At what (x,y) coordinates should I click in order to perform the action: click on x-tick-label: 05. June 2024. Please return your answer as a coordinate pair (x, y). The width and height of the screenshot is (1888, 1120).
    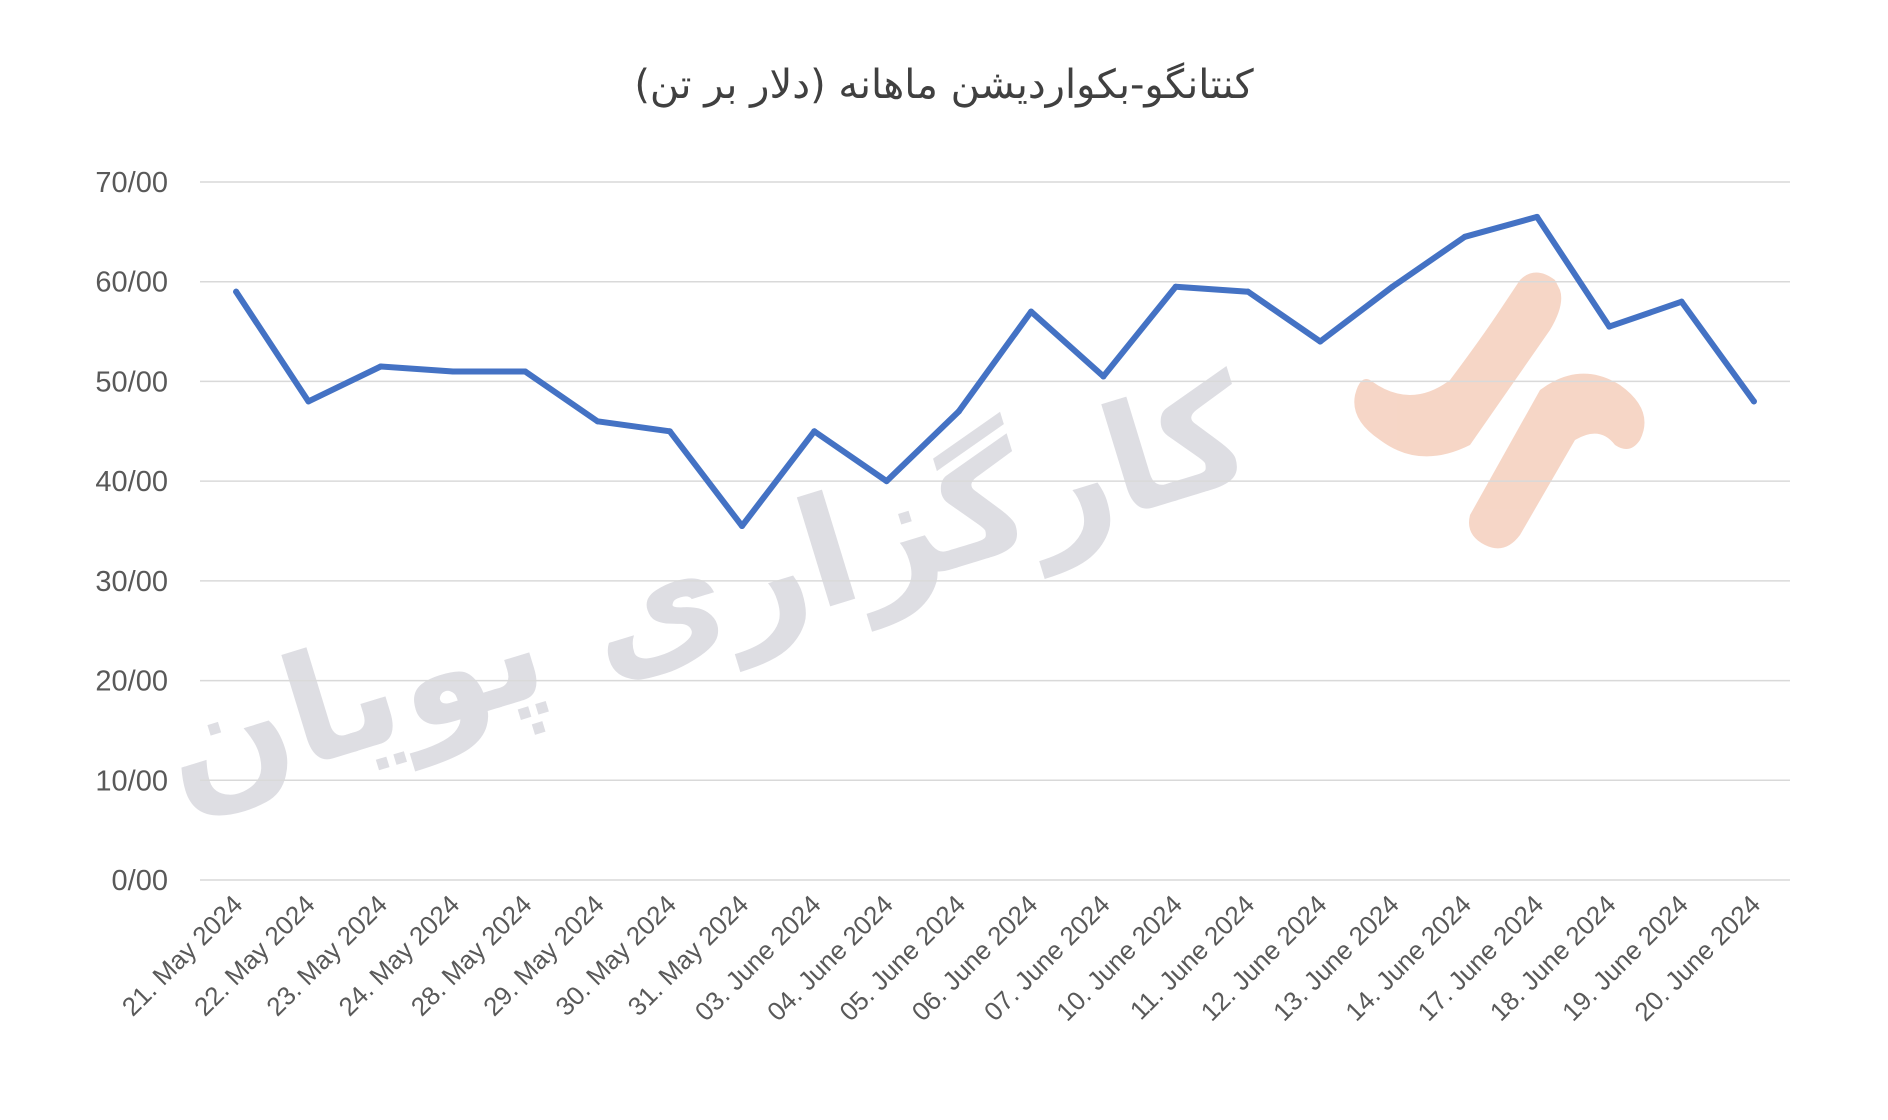
    Looking at the image, I should click on (902, 958).